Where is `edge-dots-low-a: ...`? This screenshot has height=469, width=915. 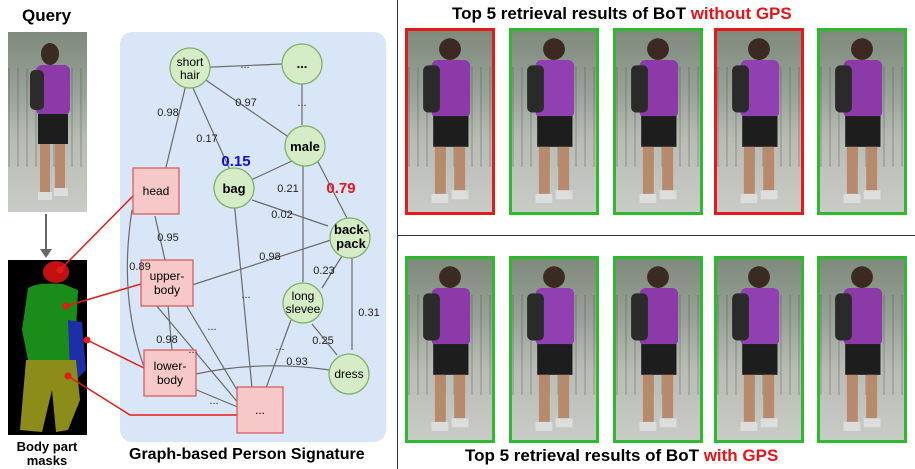
edge-dots-low-a: ... is located at coordinates (192, 350).